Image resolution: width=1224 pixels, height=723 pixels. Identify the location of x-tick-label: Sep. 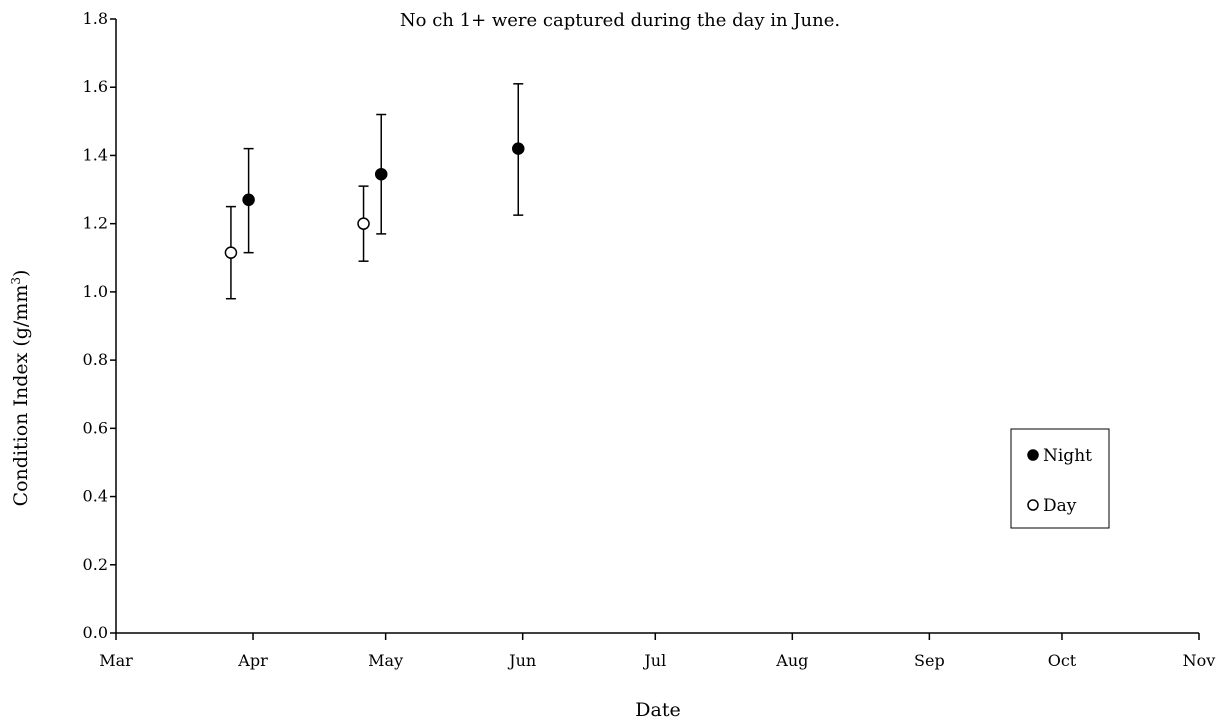
(929, 660).